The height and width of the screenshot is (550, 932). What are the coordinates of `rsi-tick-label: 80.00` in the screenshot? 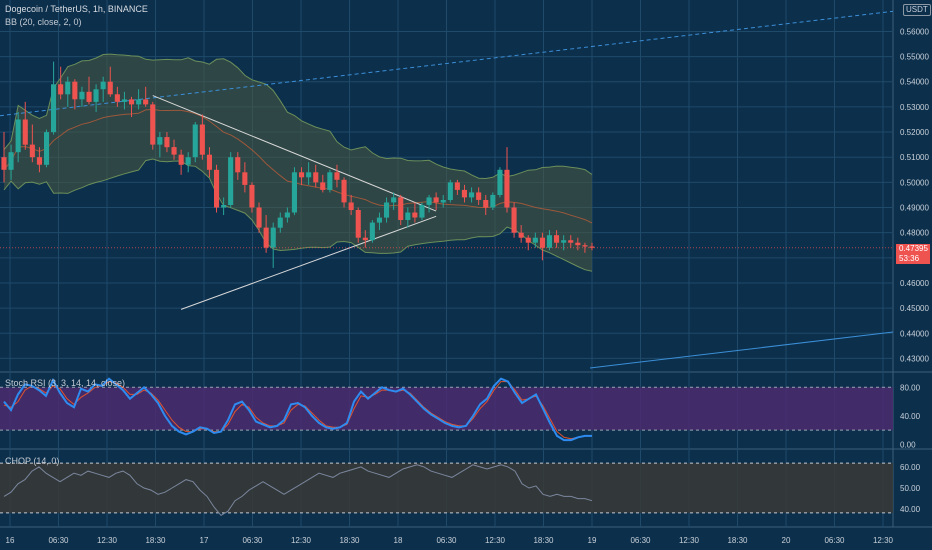 It's located at (910, 387).